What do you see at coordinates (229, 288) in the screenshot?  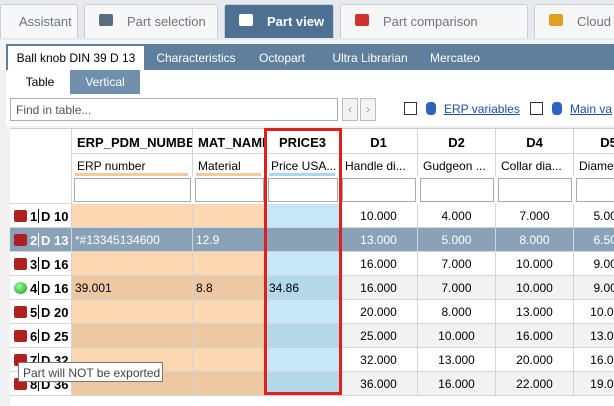 I see `table-cell: 8.8` at bounding box center [229, 288].